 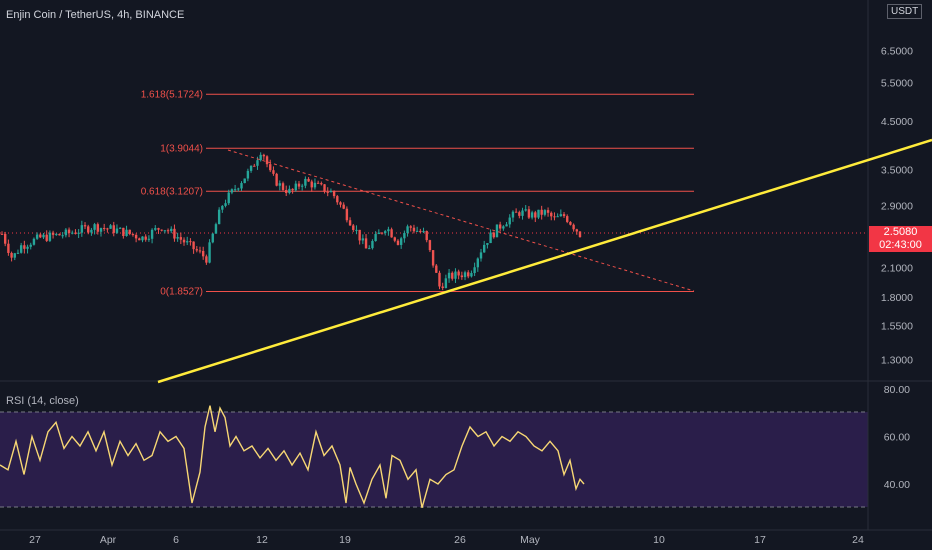 What do you see at coordinates (897, 122) in the screenshot?
I see `price-tick-label: 4.5000` at bounding box center [897, 122].